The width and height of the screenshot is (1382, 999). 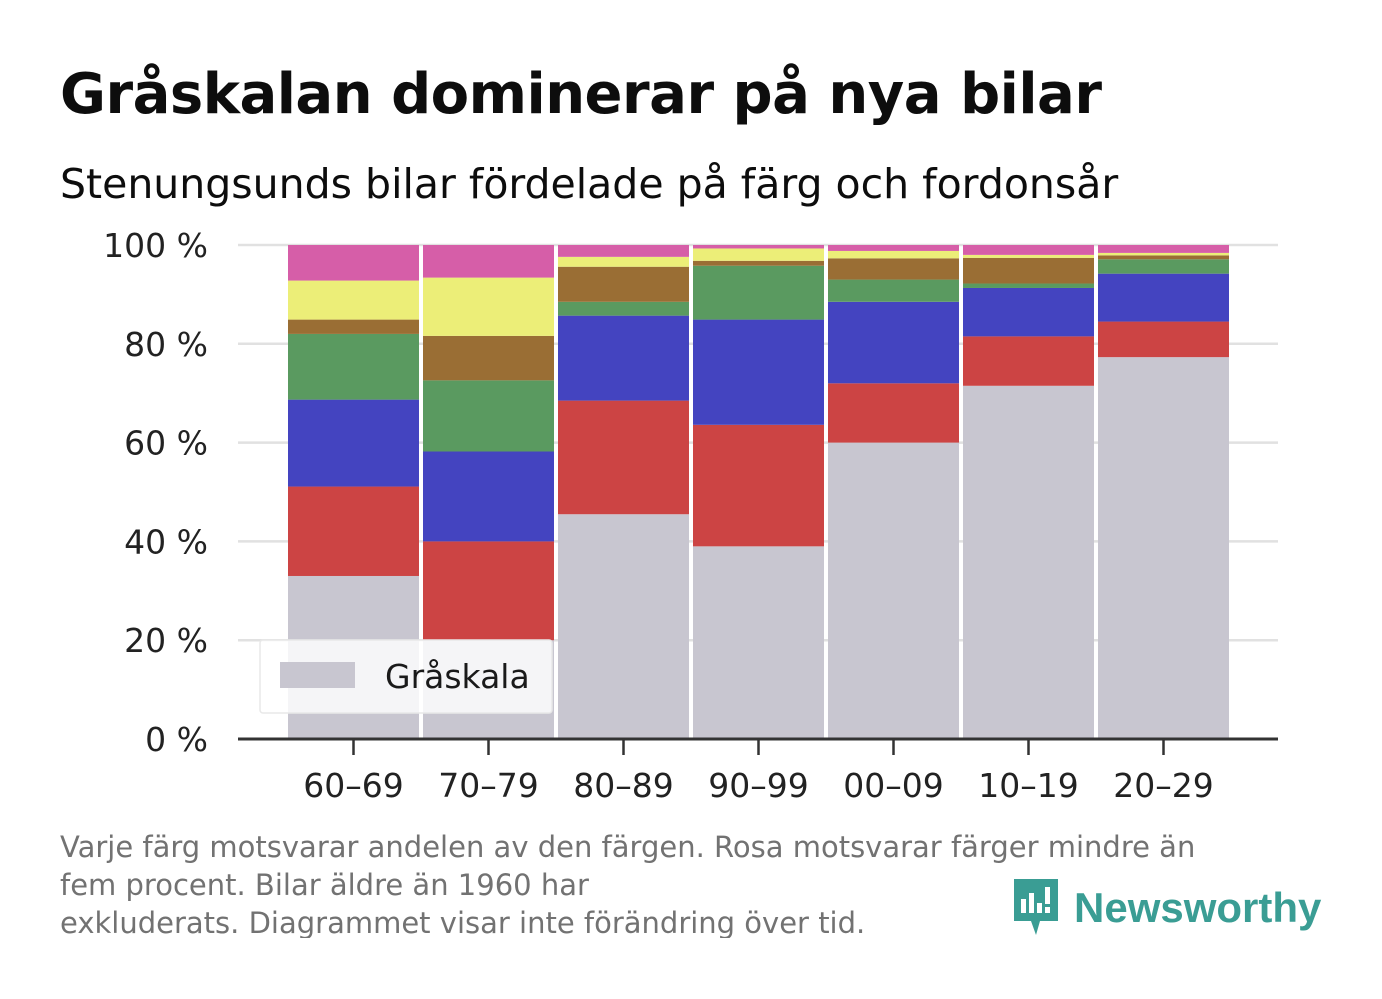 I want to click on legend: Gråskala, so click(x=406, y=676).